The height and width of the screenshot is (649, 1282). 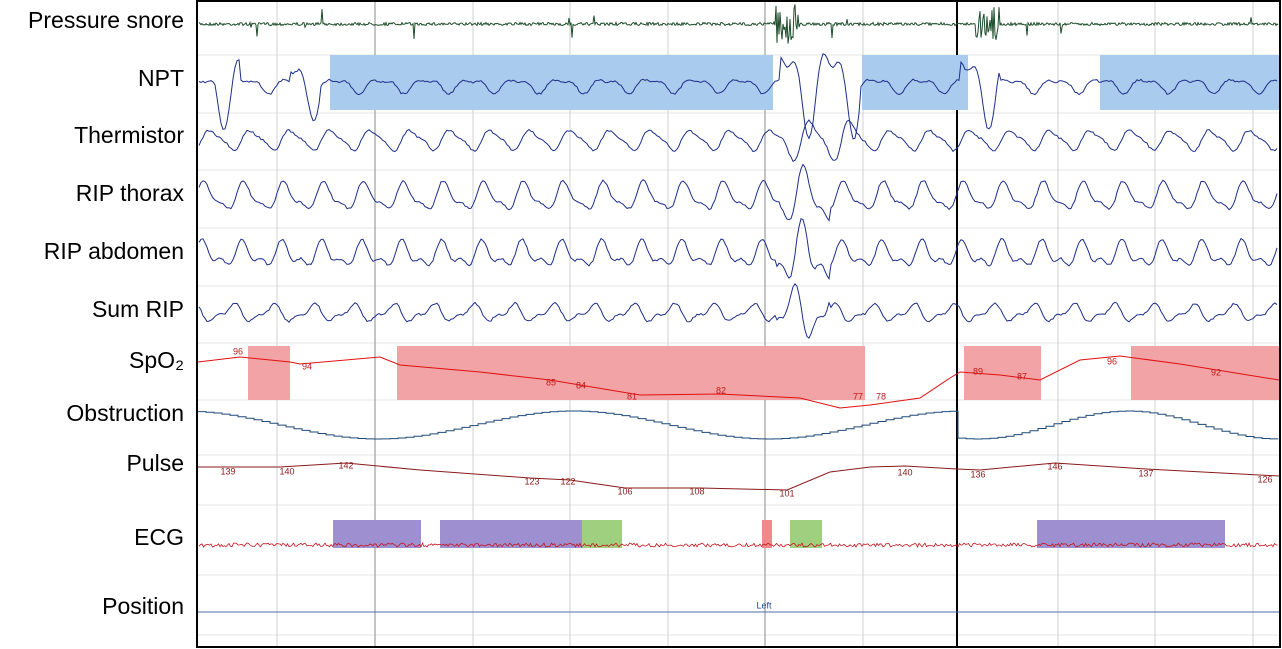 What do you see at coordinates (721, 390) in the screenshot?
I see `spo2-value: 82` at bounding box center [721, 390].